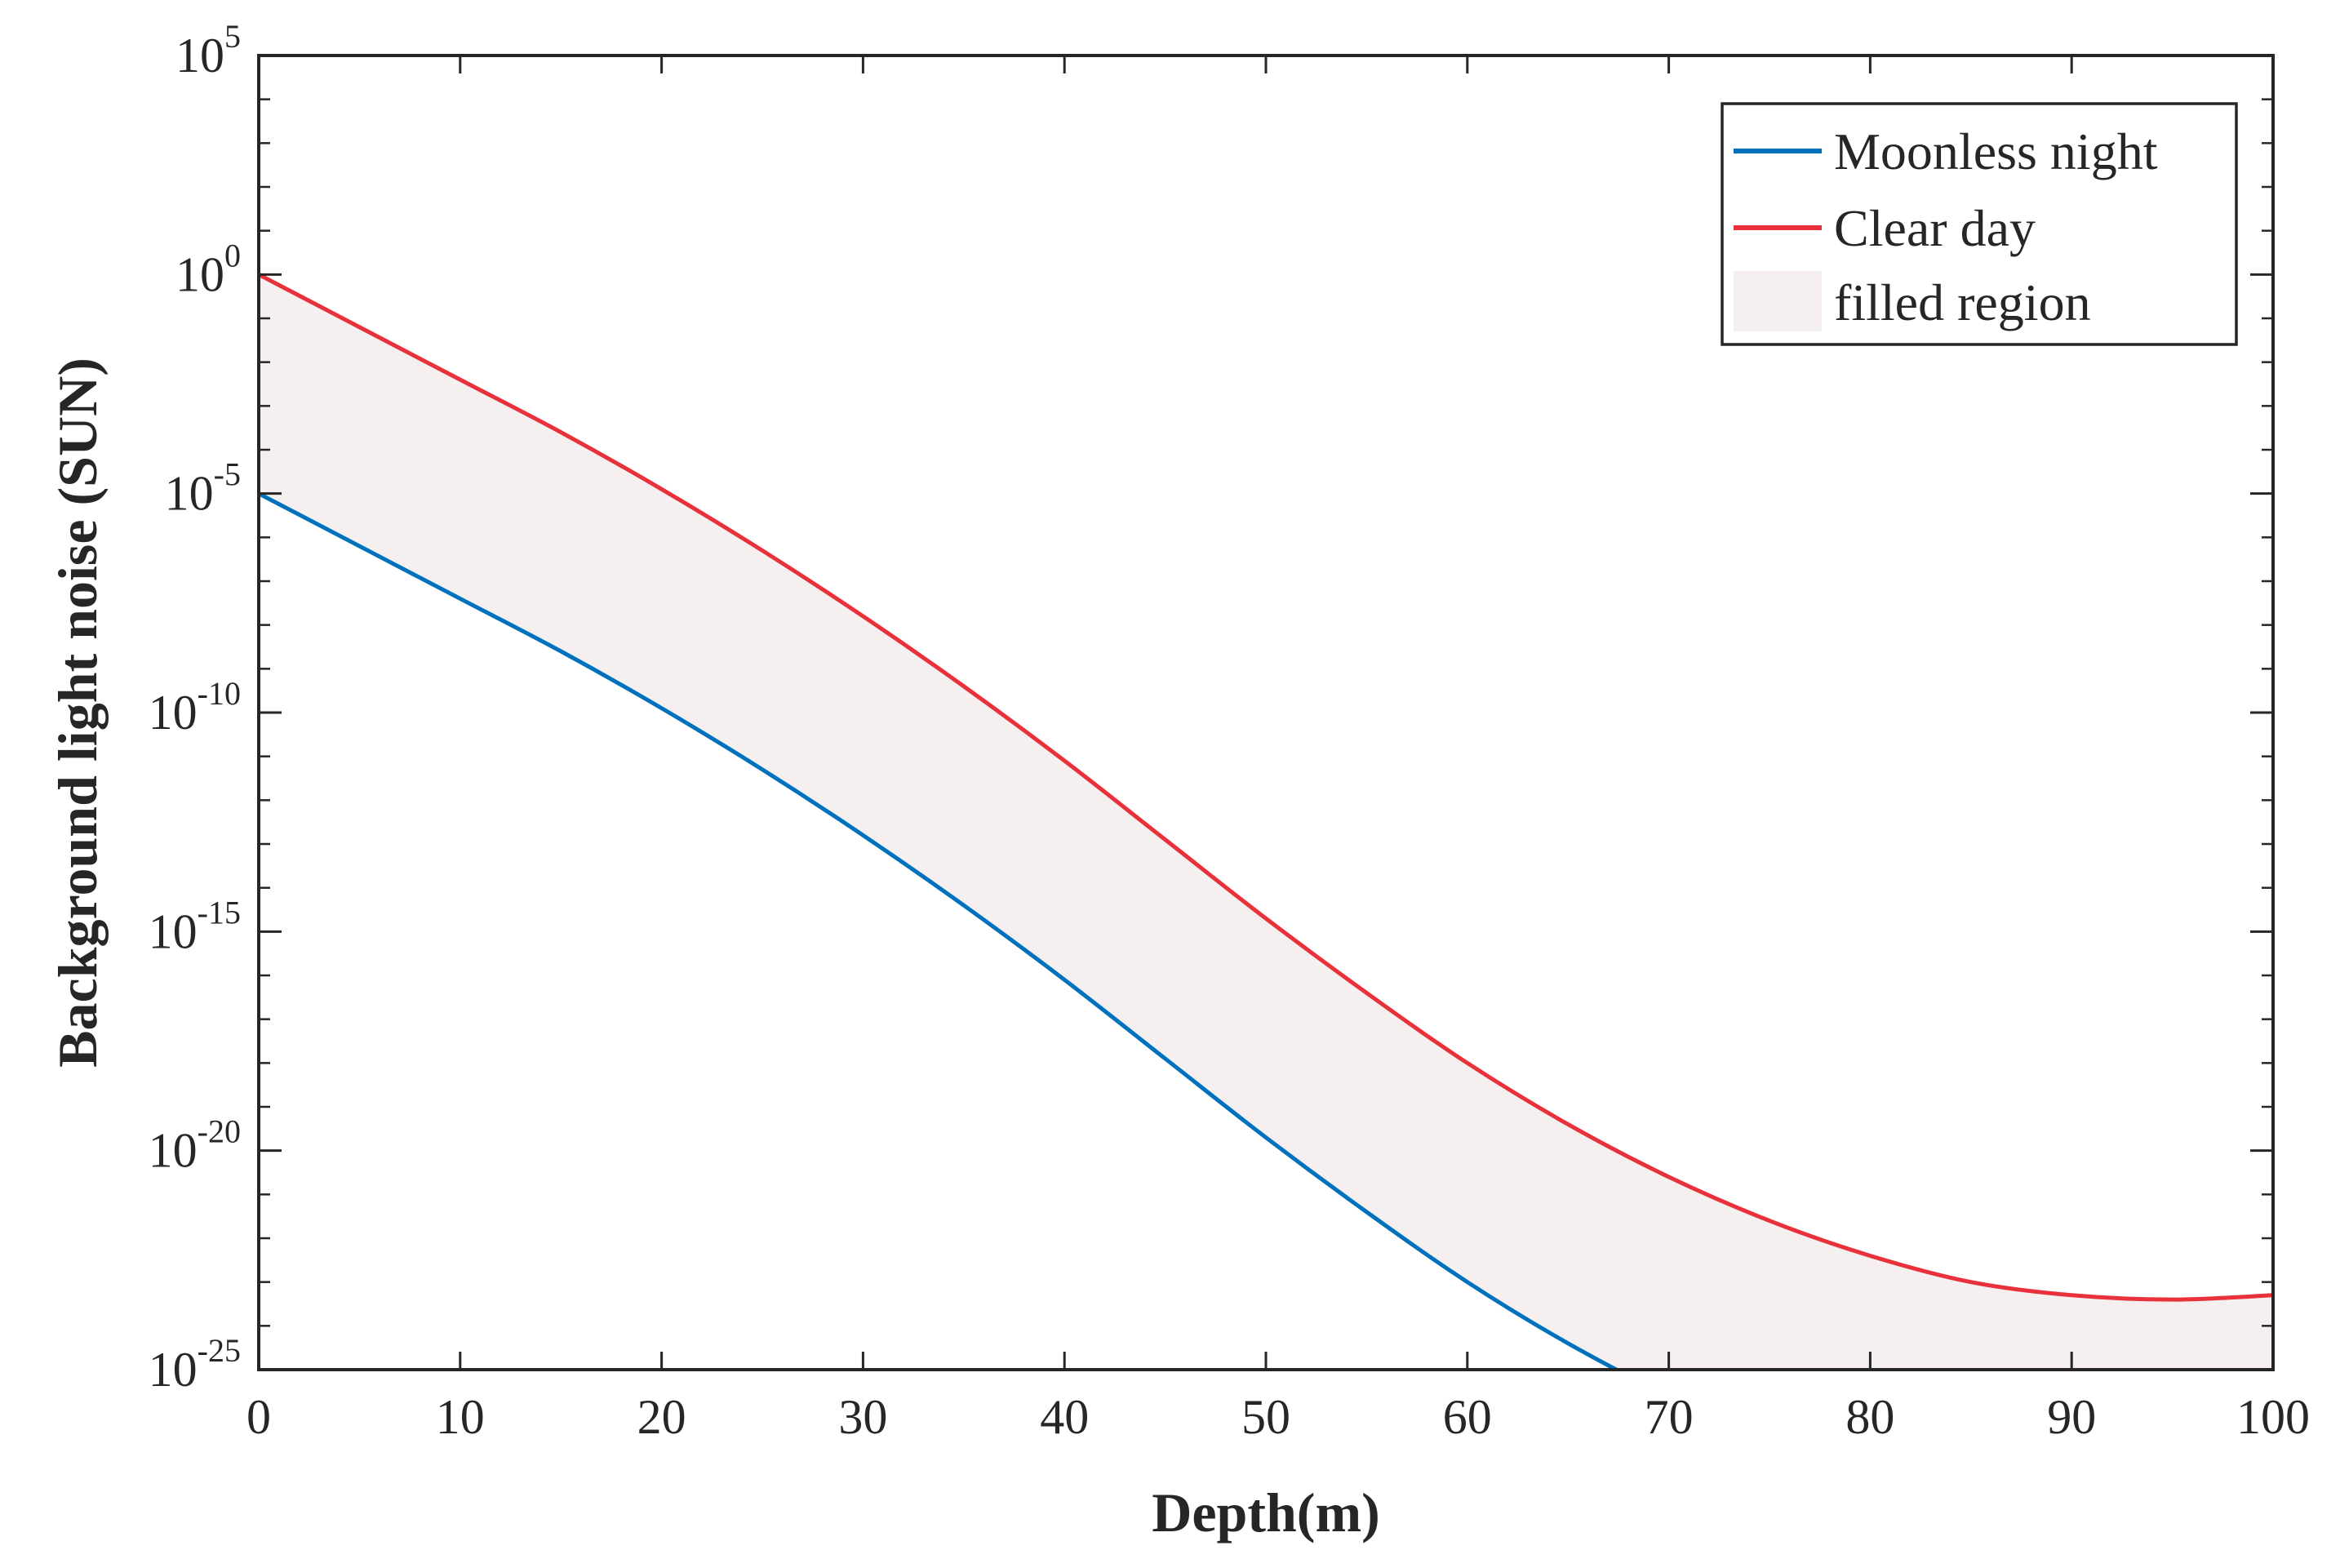 This screenshot has height=1568, width=2340. What do you see at coordinates (208, 50) in the screenshot?
I see `y-tick-label: 10⁵` at bounding box center [208, 50].